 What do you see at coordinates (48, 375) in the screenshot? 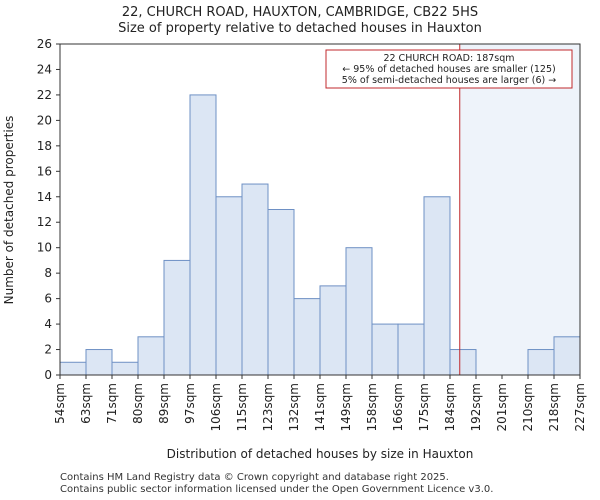
I see `y-tick-label: 0` at bounding box center [48, 375].